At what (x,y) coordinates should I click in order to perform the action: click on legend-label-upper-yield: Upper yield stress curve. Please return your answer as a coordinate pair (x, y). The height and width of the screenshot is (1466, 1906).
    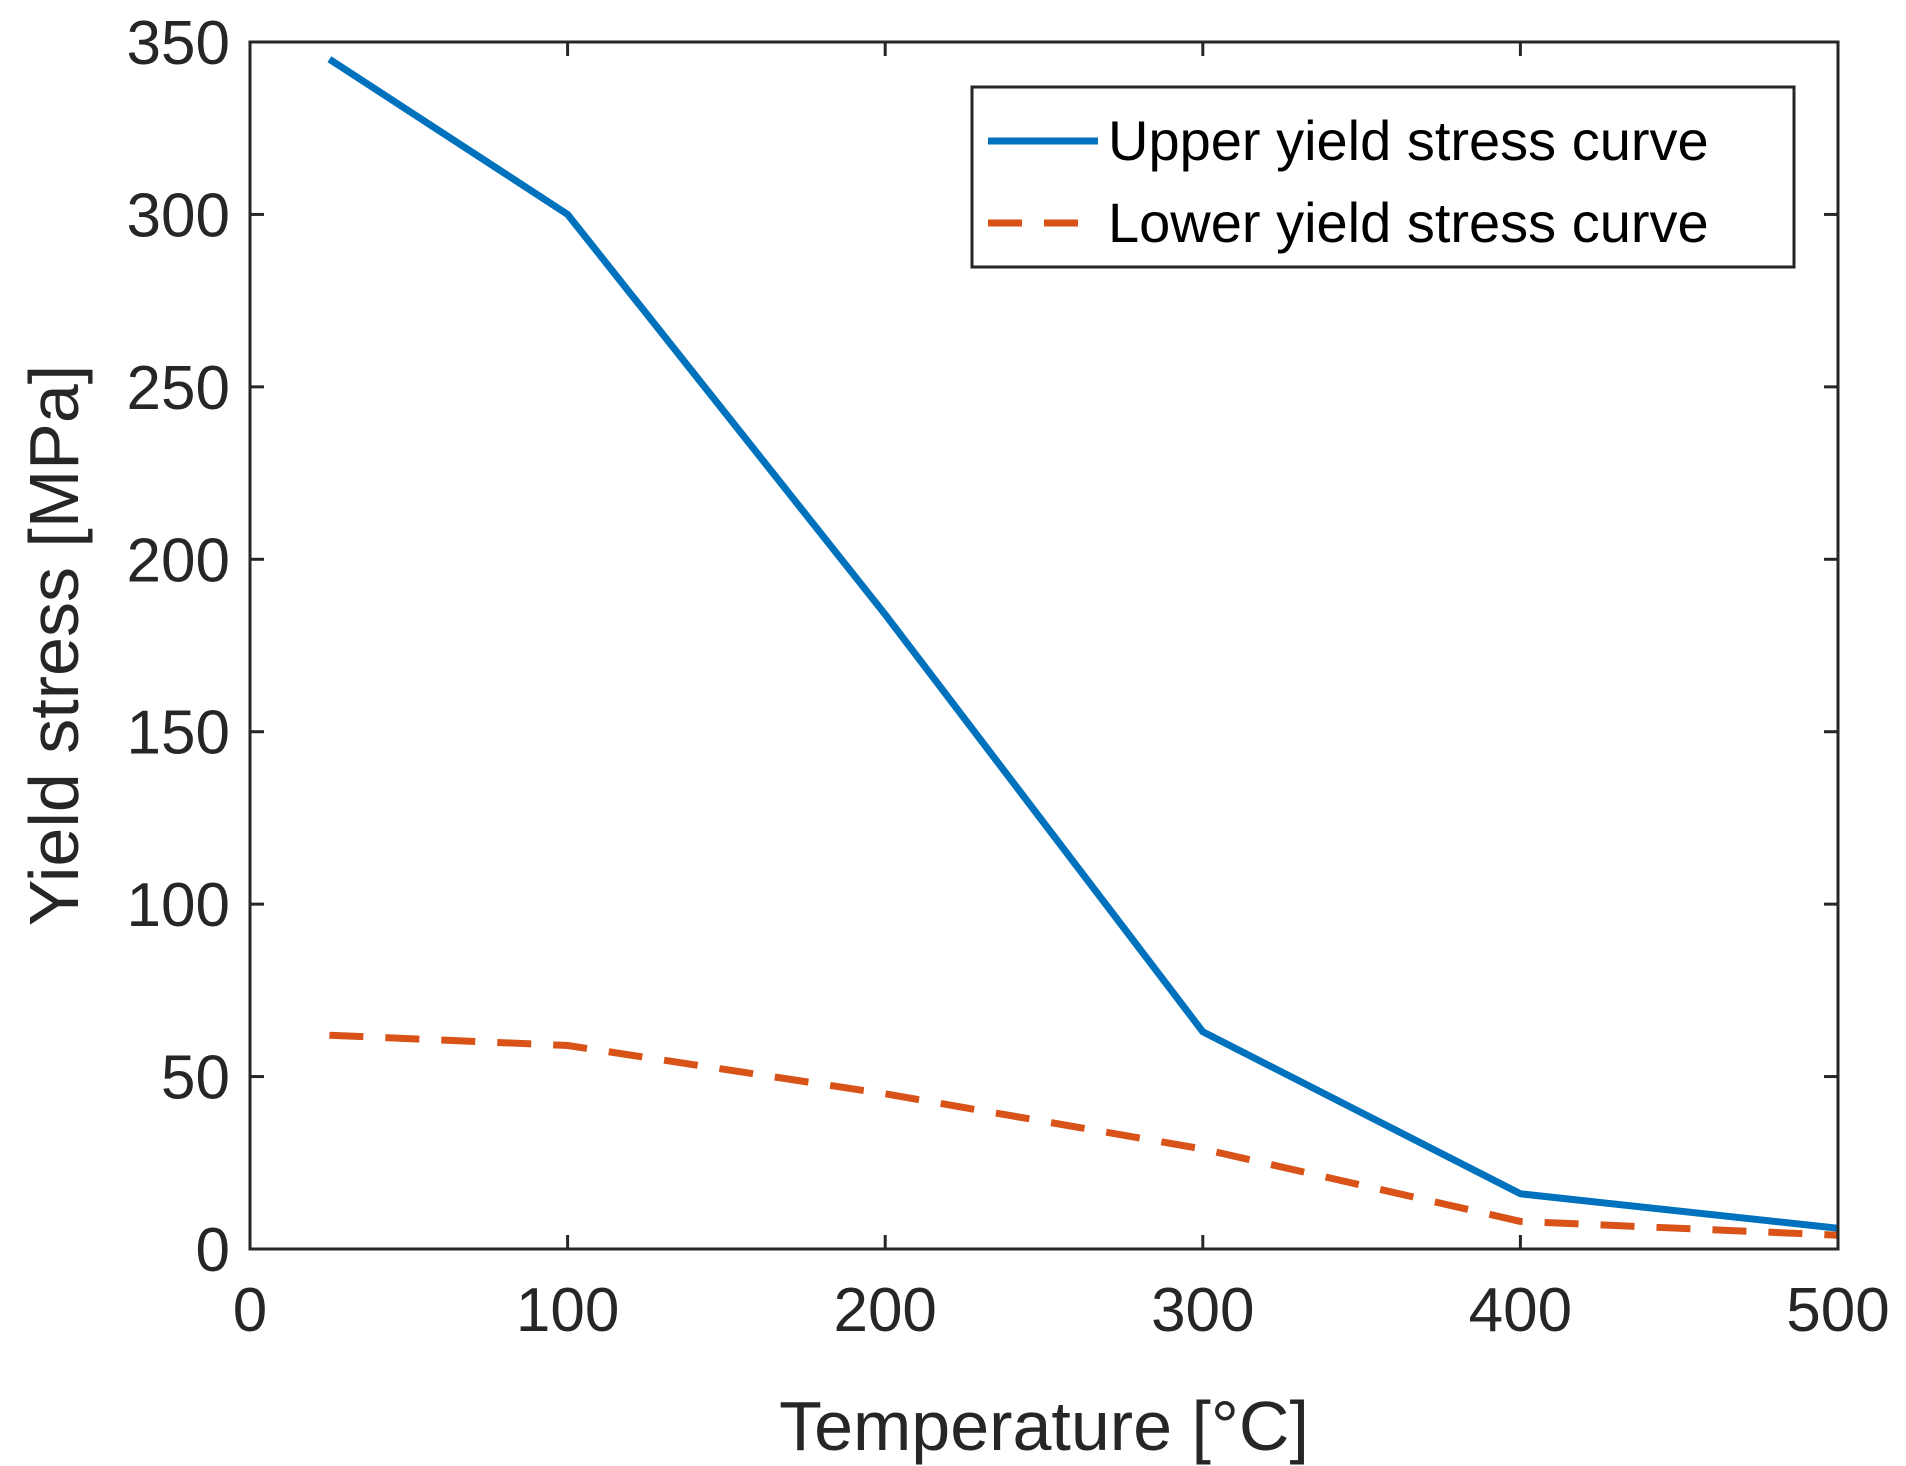
    Looking at the image, I should click on (1408, 140).